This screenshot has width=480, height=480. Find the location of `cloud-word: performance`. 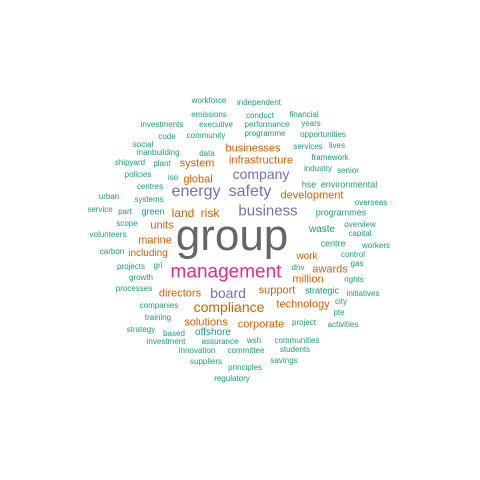

cloud-word: performance is located at coordinates (267, 124).